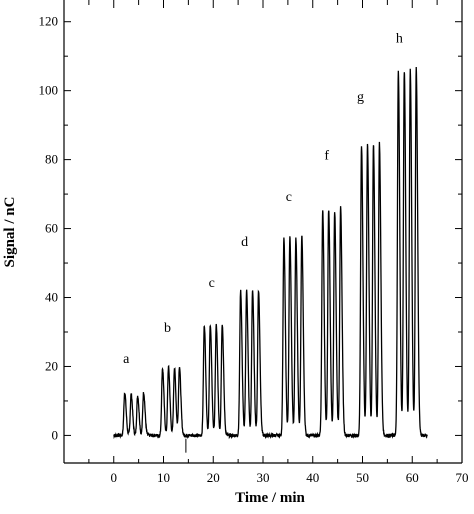 This screenshot has height=514, width=474. What do you see at coordinates (312, 477) in the screenshot?
I see `x-tick-label: 40` at bounding box center [312, 477].